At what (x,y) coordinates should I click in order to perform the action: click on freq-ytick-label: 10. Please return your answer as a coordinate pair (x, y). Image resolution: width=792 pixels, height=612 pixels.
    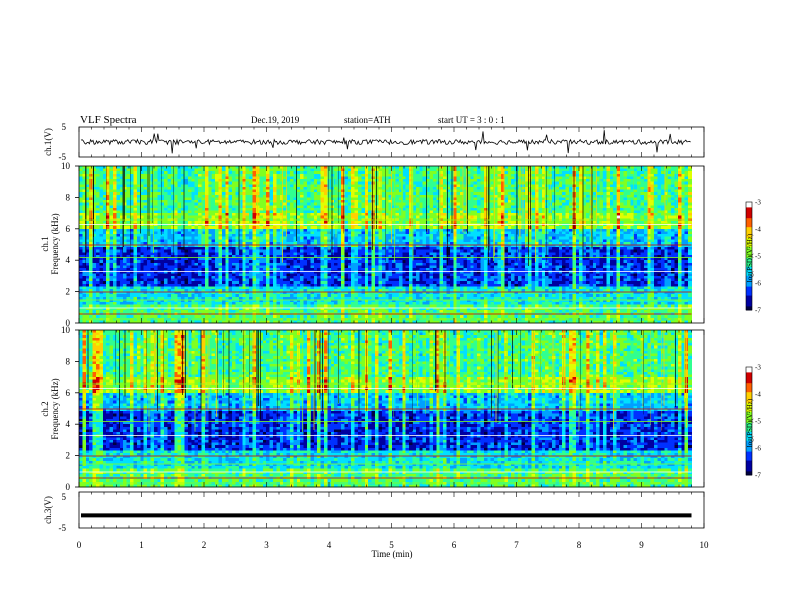
    Looking at the image, I should click on (66, 330).